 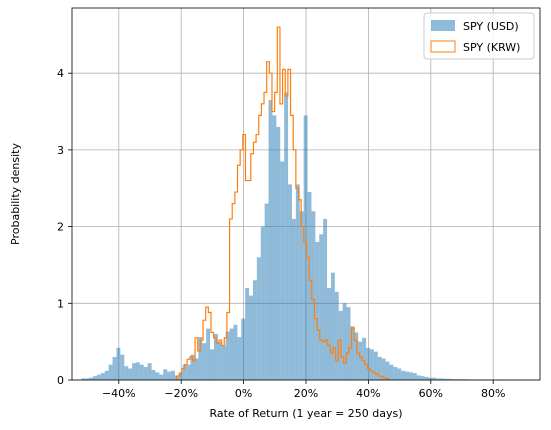 What do you see at coordinates (60, 150) in the screenshot?
I see `y-tick-label: 3` at bounding box center [60, 150].